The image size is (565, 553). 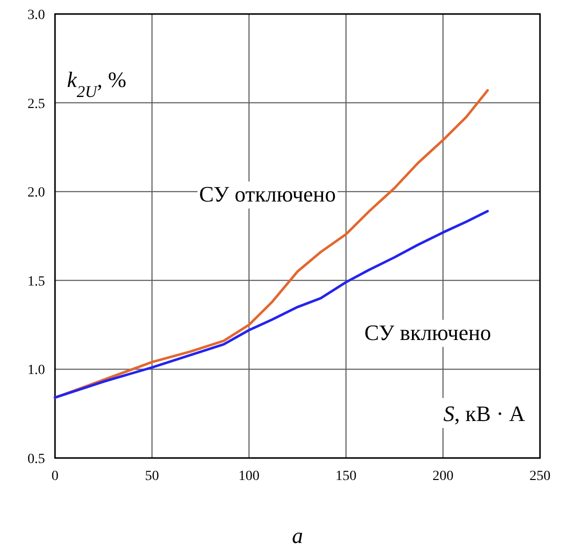 What do you see at coordinates (152, 476) in the screenshot?
I see `x-tick-label: 50` at bounding box center [152, 476].